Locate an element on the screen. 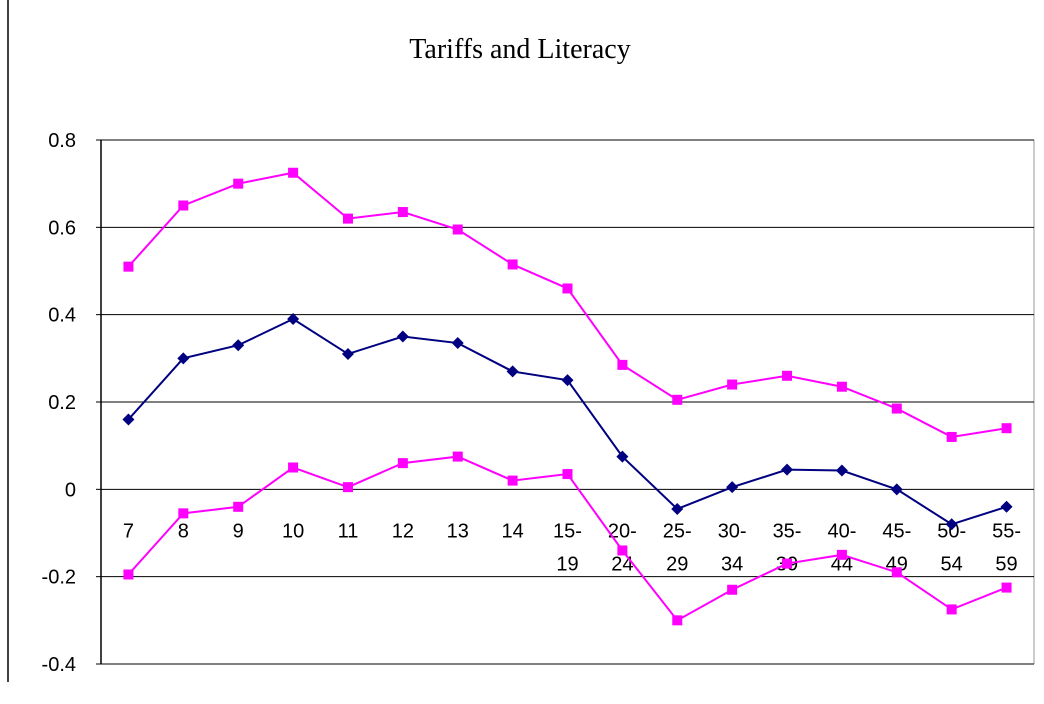 Image resolution: width=1044 pixels, height=704 pixels. x-tick-label: 7 is located at coordinates (128, 531).